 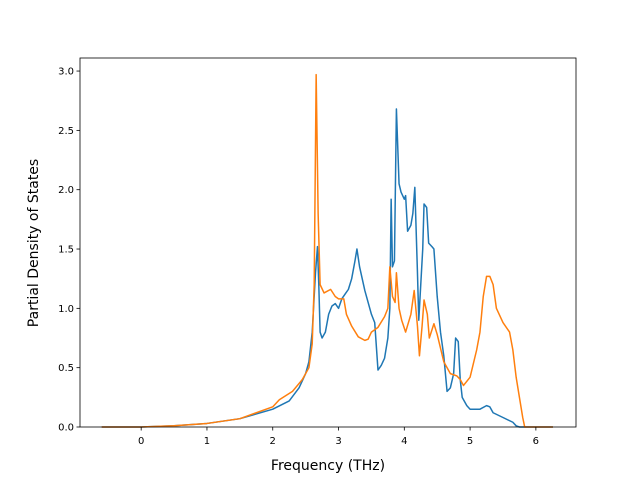 What do you see at coordinates (66, 250) in the screenshot?
I see `y-tick-label: 1.5` at bounding box center [66, 250].